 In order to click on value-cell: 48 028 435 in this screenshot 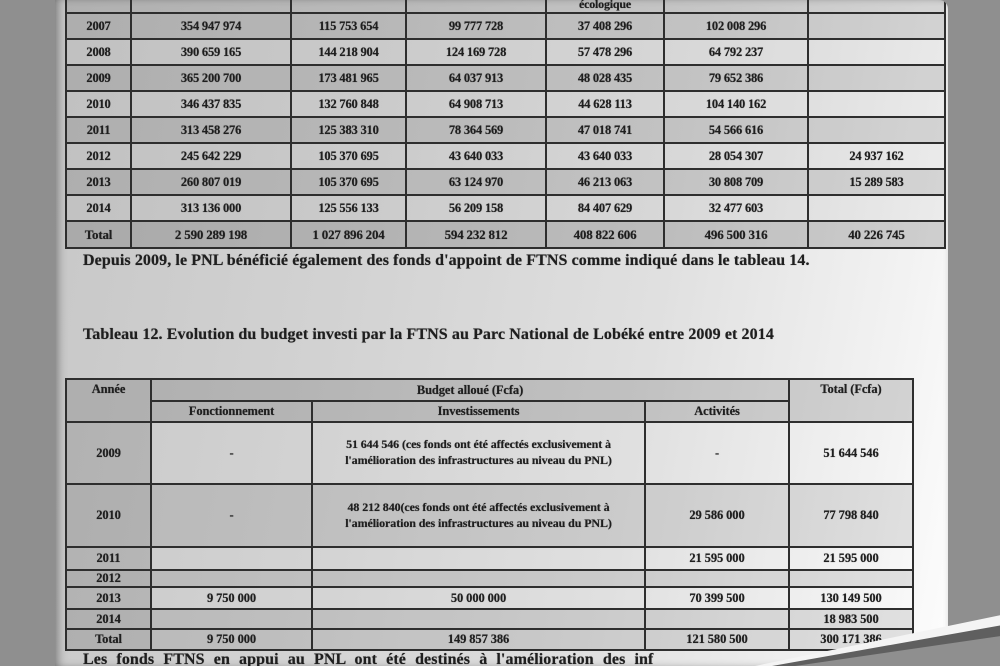, I will do `click(605, 78)`.